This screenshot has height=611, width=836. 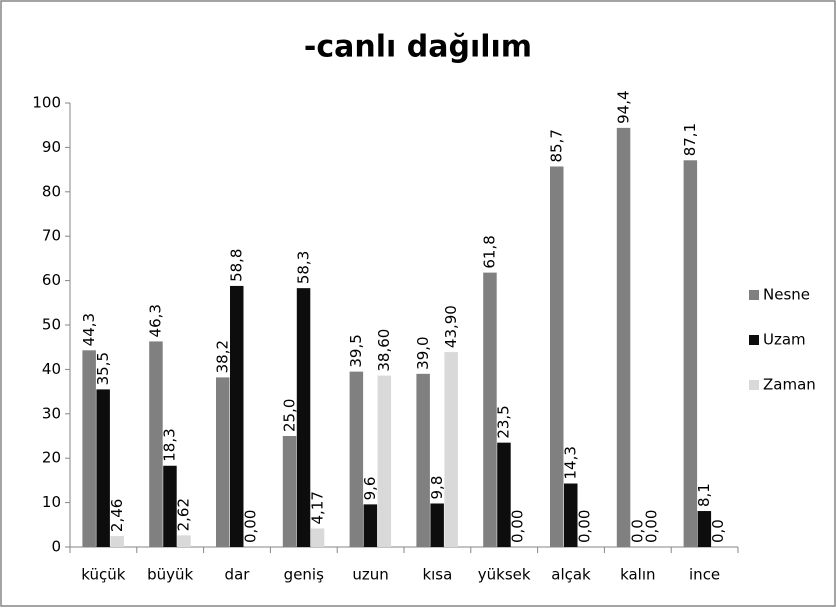 What do you see at coordinates (690, 139) in the screenshot?
I see `value-label: 87,1` at bounding box center [690, 139].